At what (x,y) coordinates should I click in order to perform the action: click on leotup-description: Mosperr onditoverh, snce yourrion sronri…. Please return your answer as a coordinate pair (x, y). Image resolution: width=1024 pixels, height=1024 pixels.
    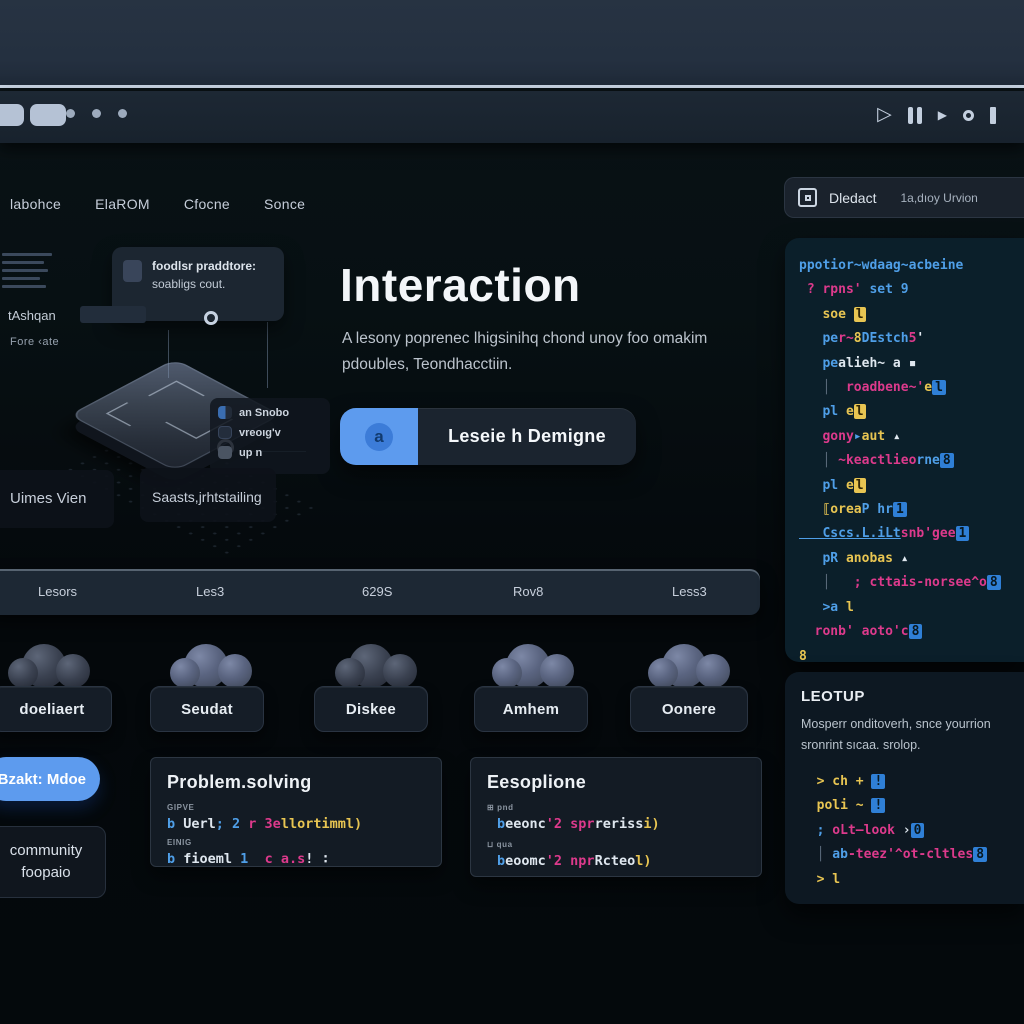
    Looking at the image, I should click on (896, 734).